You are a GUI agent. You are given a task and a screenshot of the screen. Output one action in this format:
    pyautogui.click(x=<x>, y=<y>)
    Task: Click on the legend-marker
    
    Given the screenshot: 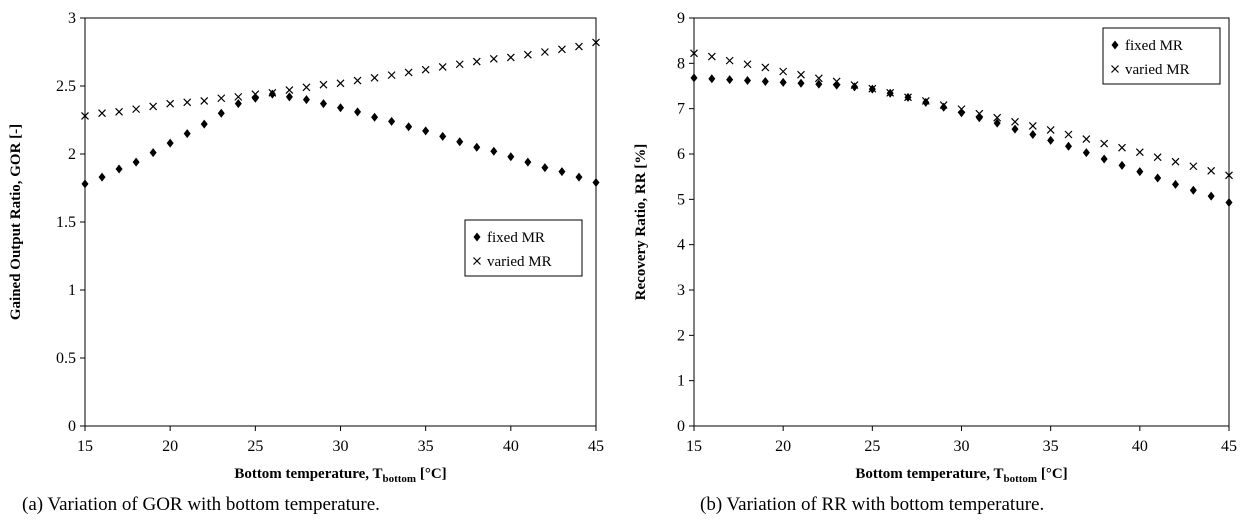 What is the action you would take?
    pyautogui.click(x=1115, y=69)
    